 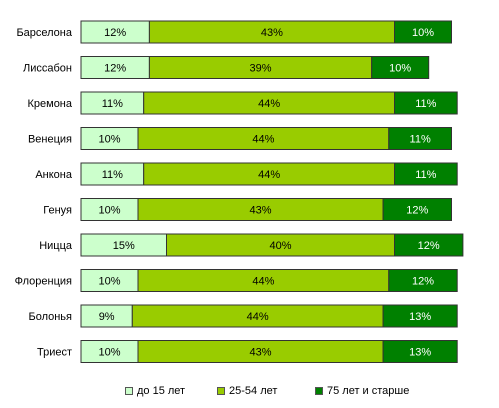 I want to click on category-label: Кремона, so click(x=49, y=104).